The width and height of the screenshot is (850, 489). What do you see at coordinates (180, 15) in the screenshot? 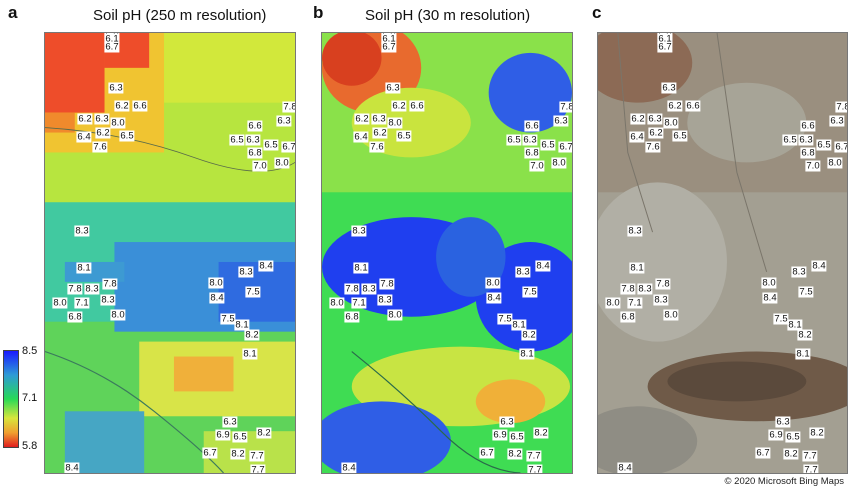
I see `panel-title-a: Soil pH (250 m resolution)` at bounding box center [180, 15].